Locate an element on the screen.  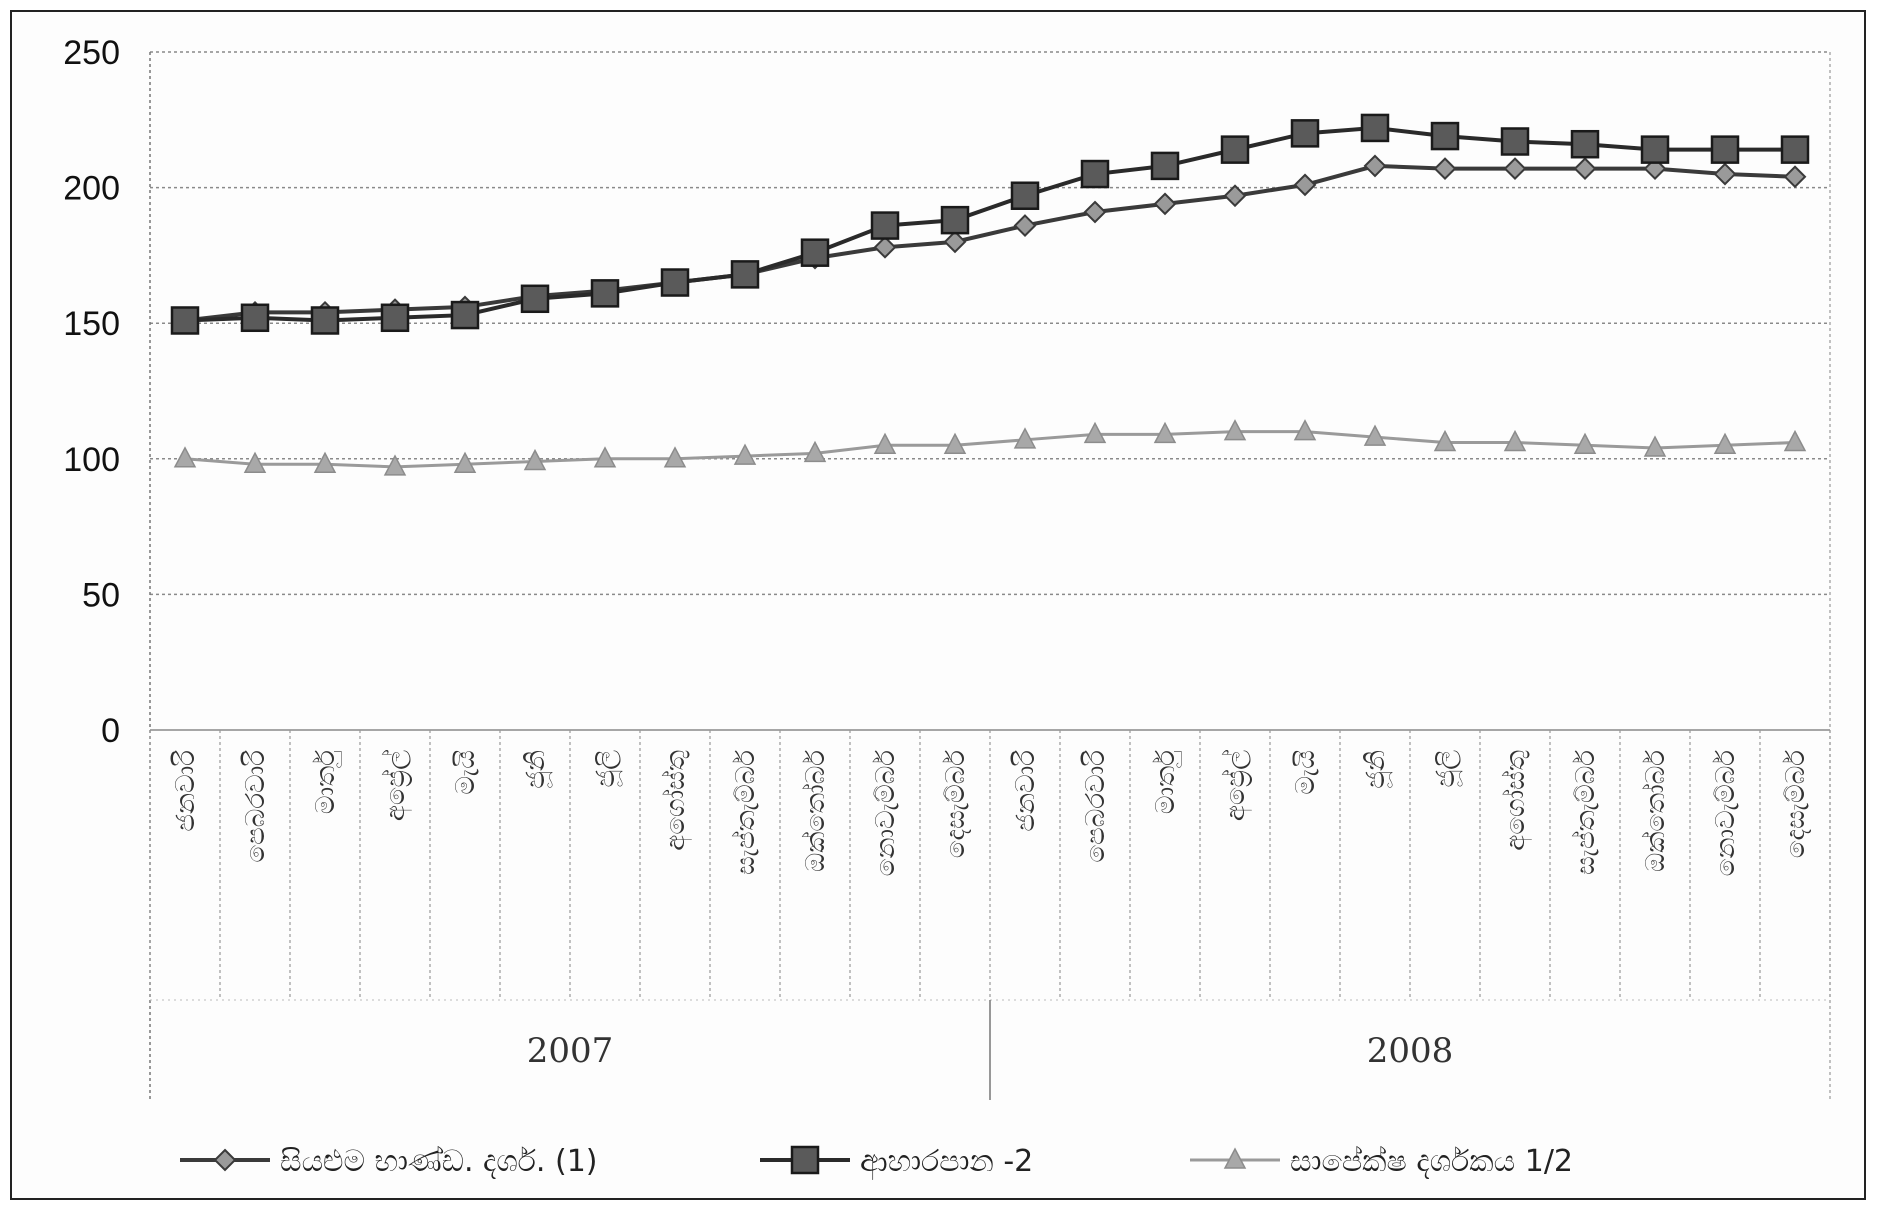
y-tick-label-200: 200 is located at coordinates (91, 189).